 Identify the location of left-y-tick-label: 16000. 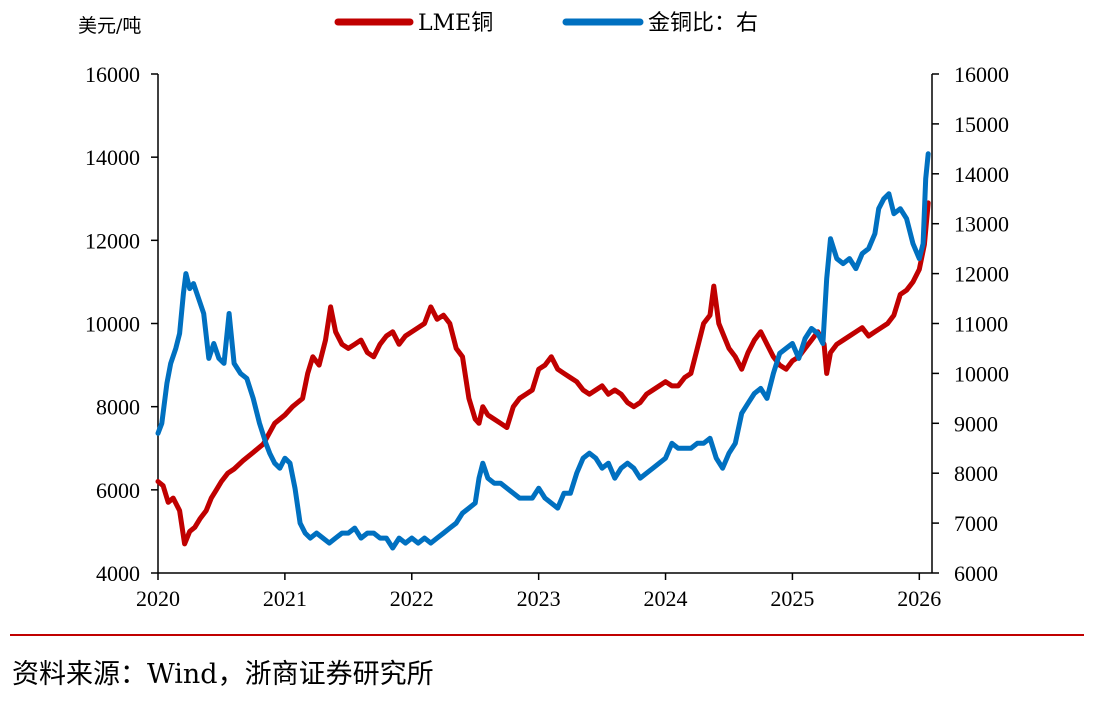
(112, 74).